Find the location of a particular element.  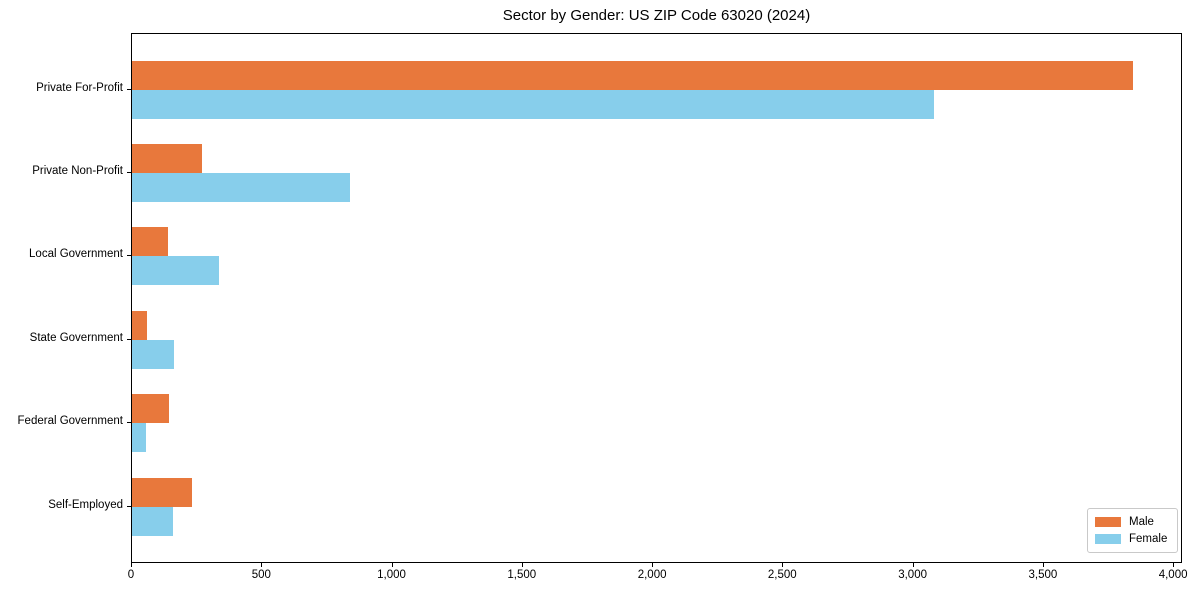

legend-item-male: Male is located at coordinates (1136, 522).